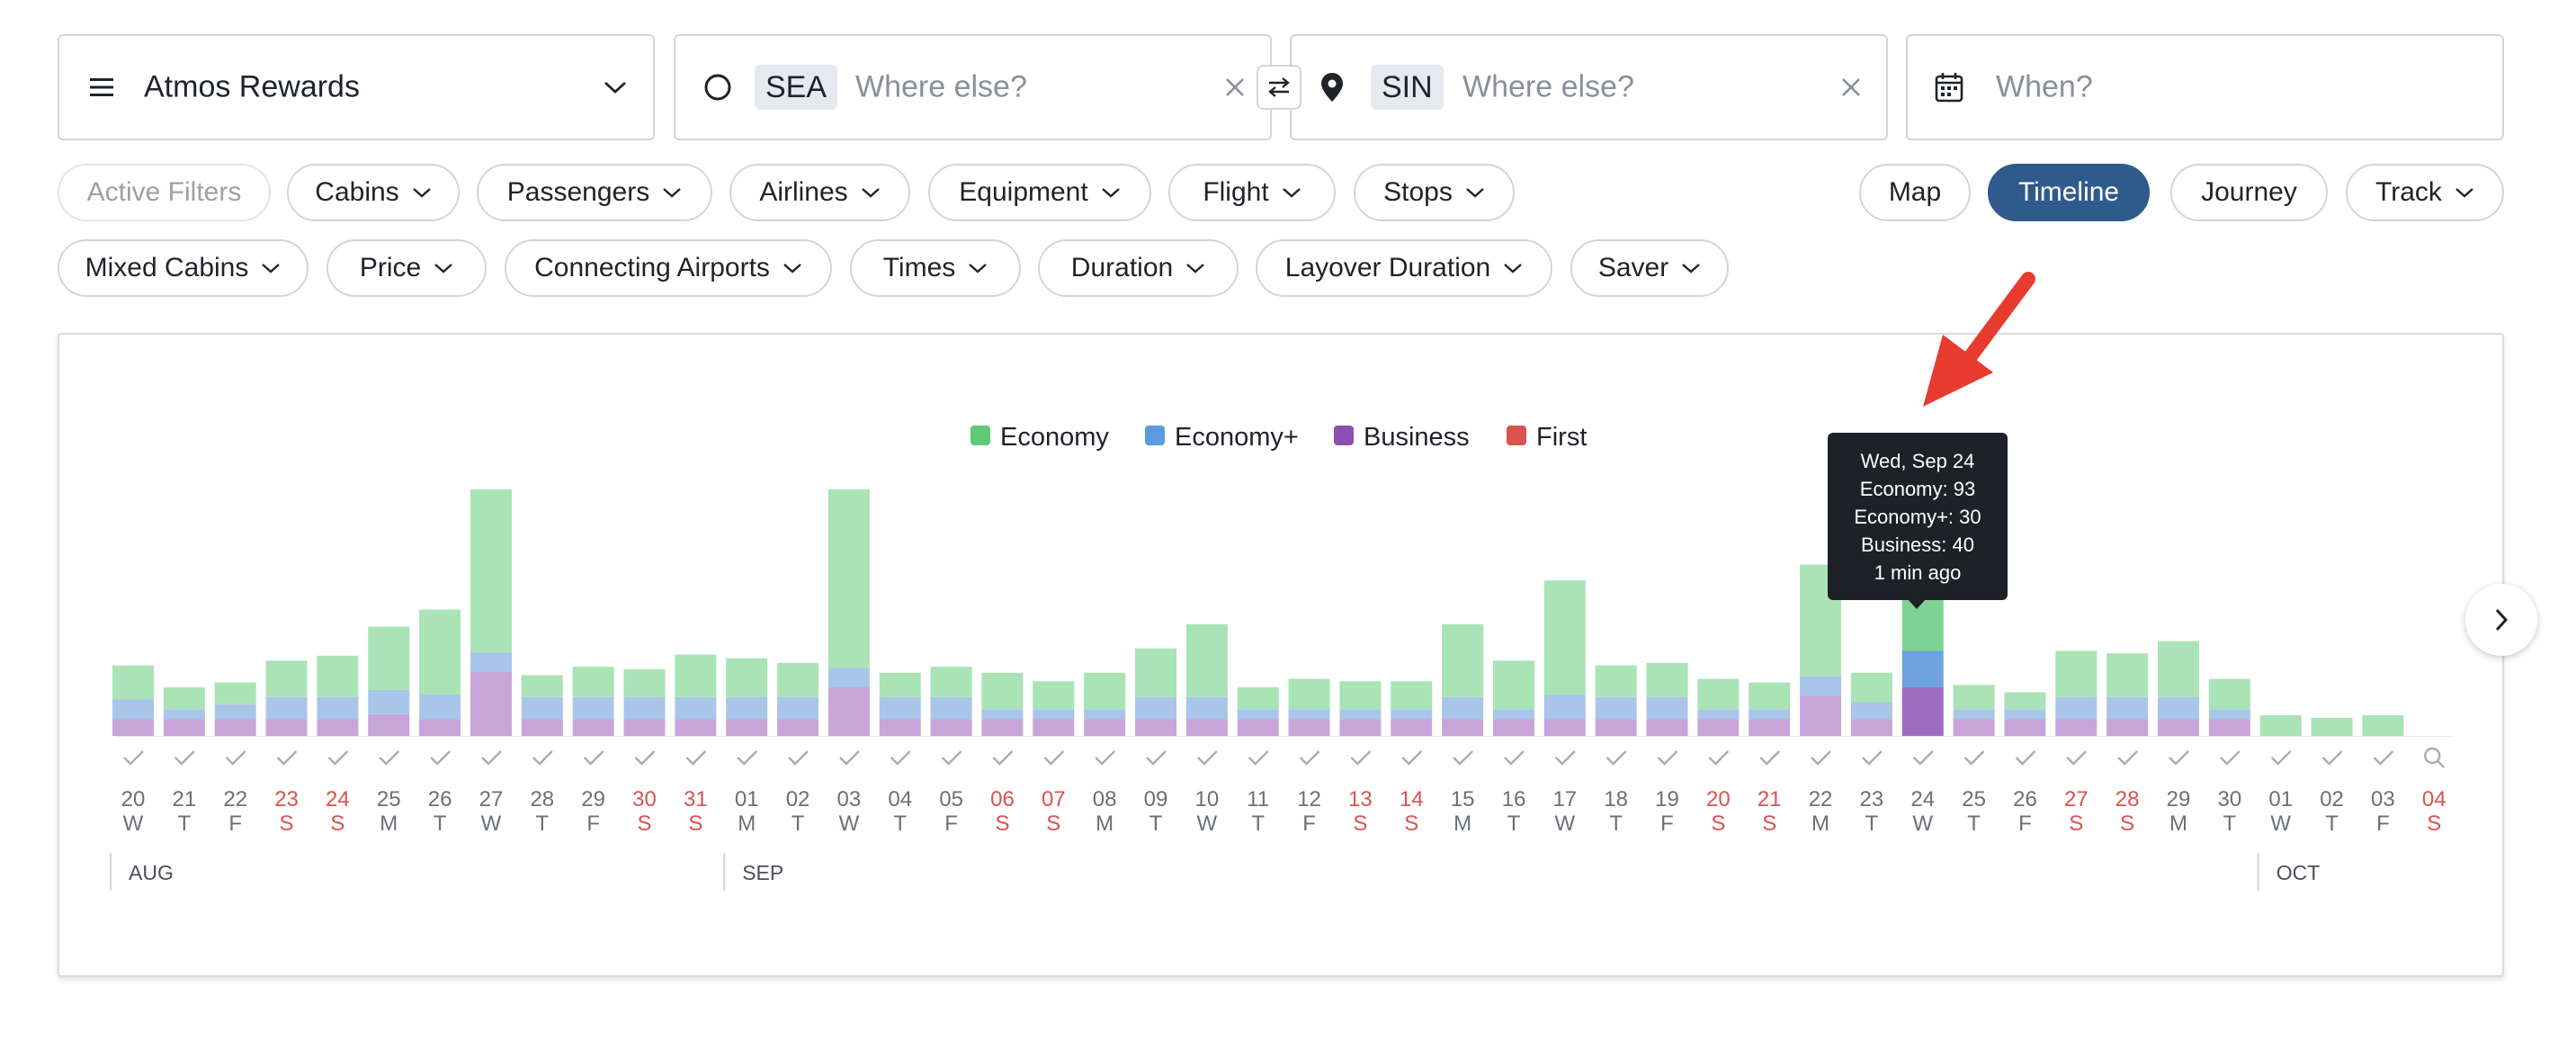  I want to click on date-day-label: 12, so click(1309, 799).